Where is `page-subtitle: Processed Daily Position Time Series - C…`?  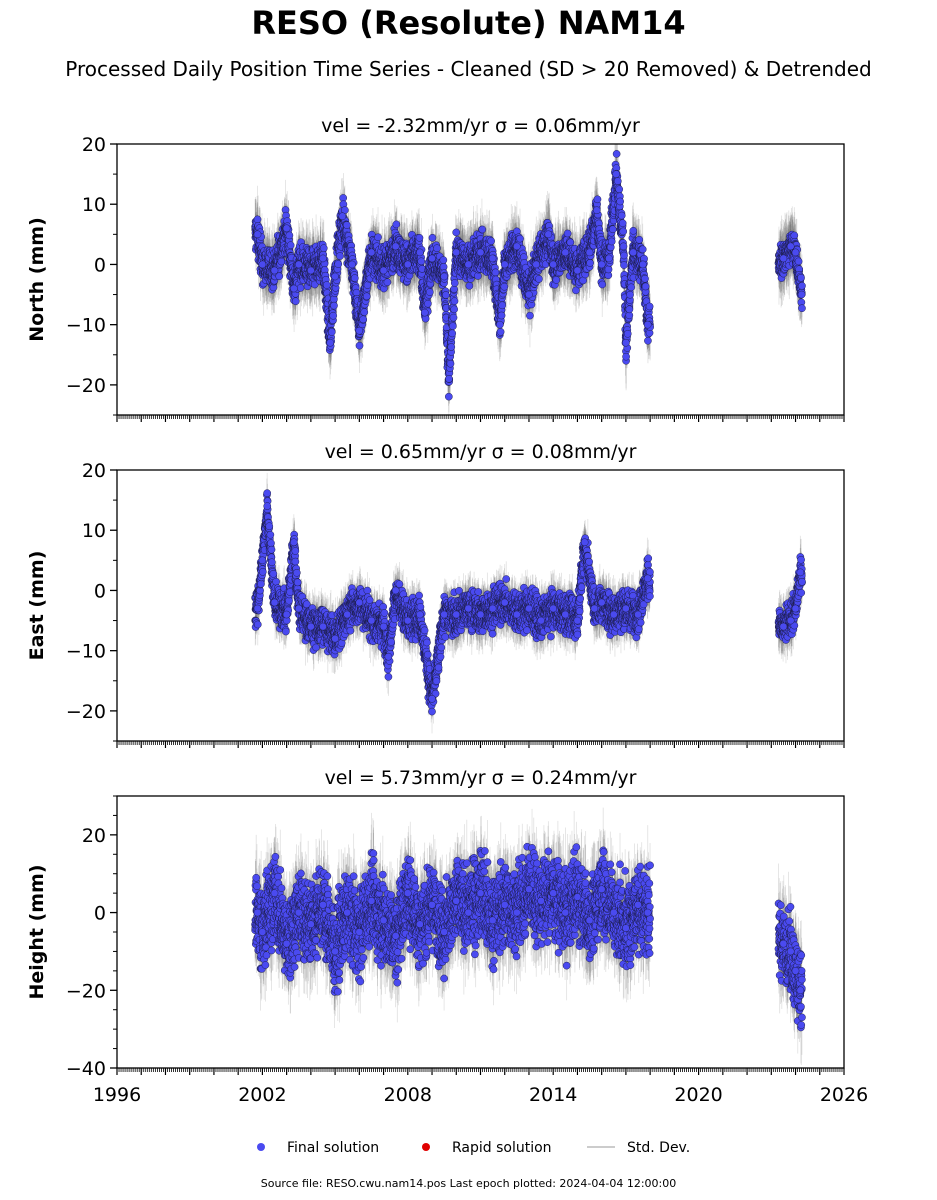
page-subtitle: Processed Daily Position Time Series - C… is located at coordinates (468, 69).